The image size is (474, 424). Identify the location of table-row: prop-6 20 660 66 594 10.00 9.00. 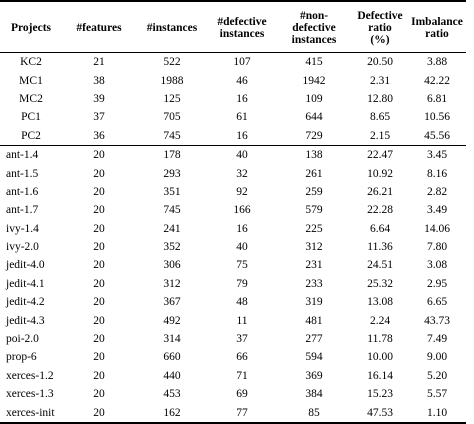
(233, 357).